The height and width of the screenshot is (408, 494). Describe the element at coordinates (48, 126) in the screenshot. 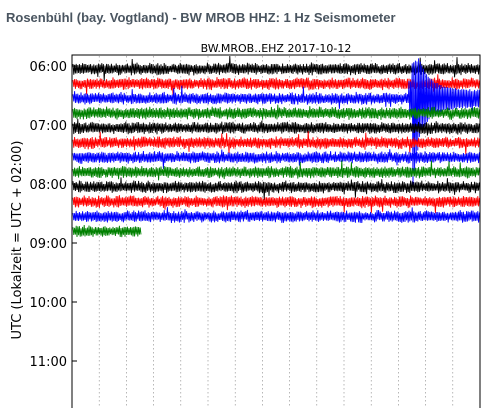

I see `y-tick-label: 07:00` at that location.